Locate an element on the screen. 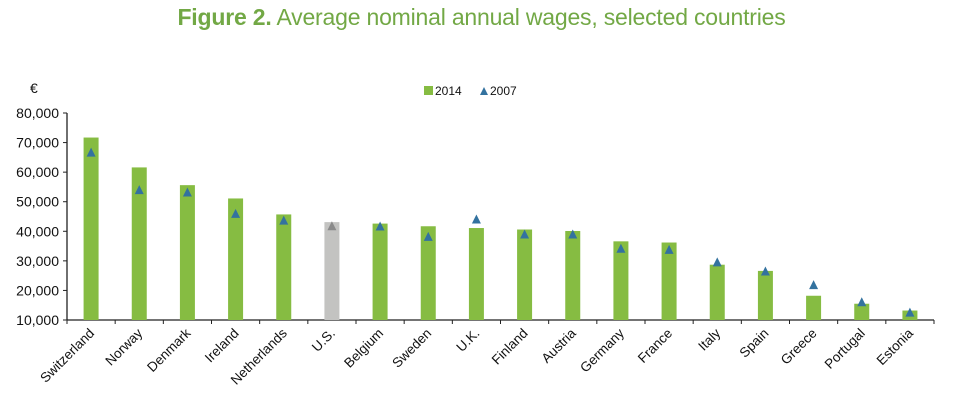 The width and height of the screenshot is (963, 400). x-tick-label: Switzerland is located at coordinates (67, 356).